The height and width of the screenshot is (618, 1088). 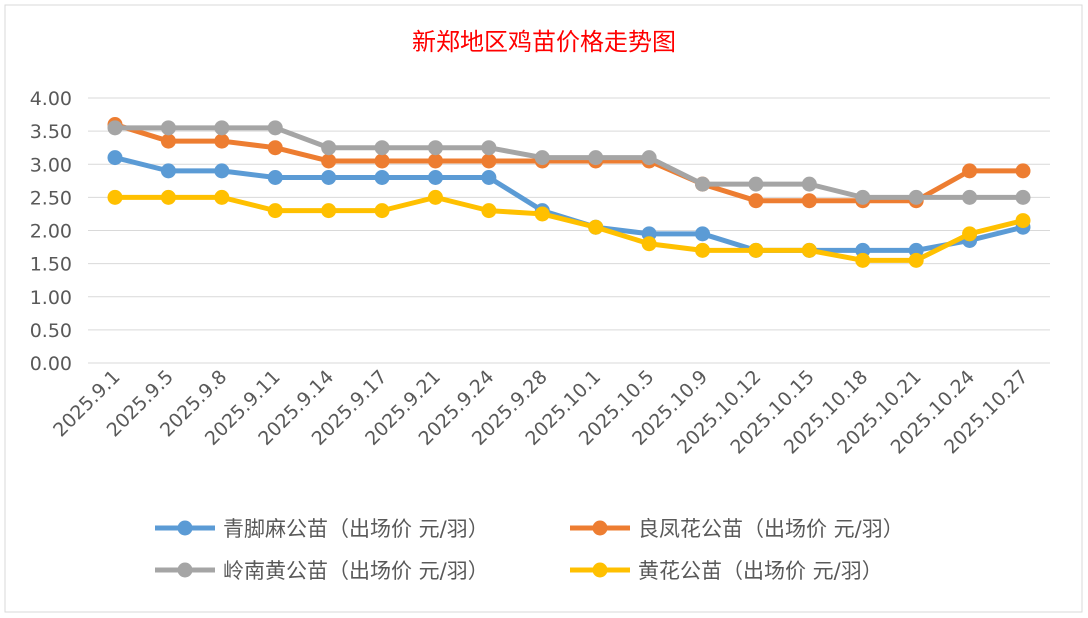 What do you see at coordinates (51, 165) in the screenshot?
I see `y-tick-label: 3.00` at bounding box center [51, 165].